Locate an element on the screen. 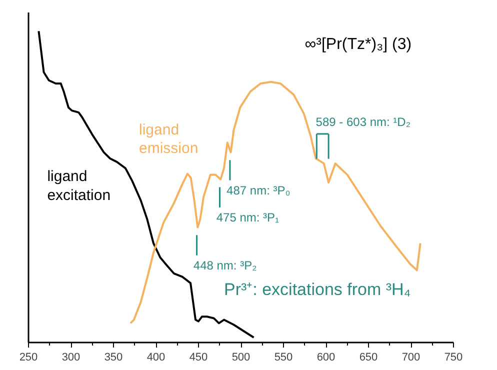  x-tick-label: 600 is located at coordinates (326, 358).